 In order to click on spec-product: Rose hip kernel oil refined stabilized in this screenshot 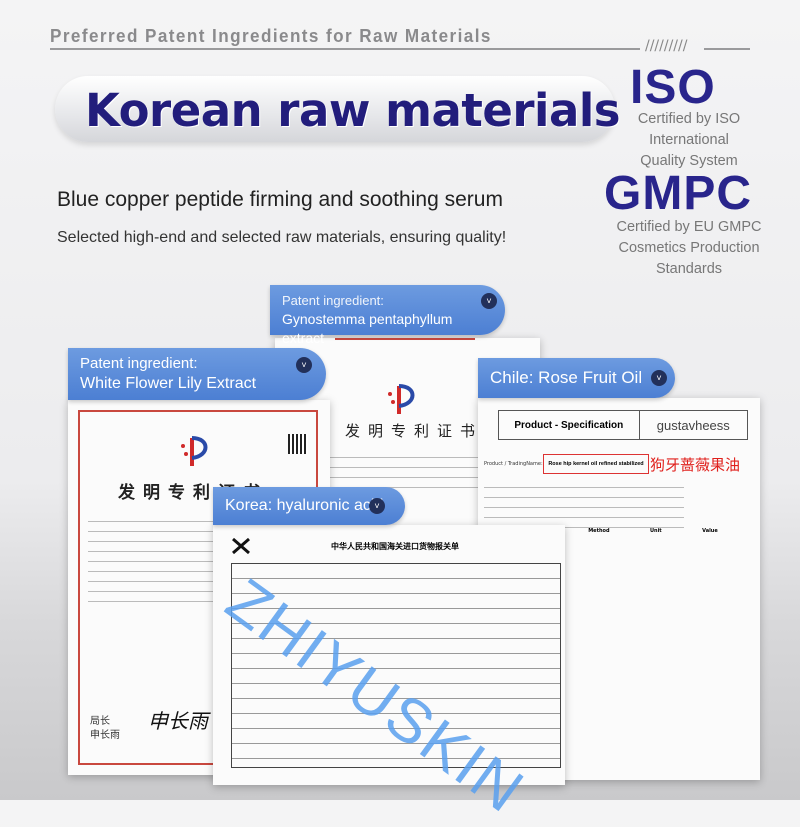, I will do `click(596, 464)`.